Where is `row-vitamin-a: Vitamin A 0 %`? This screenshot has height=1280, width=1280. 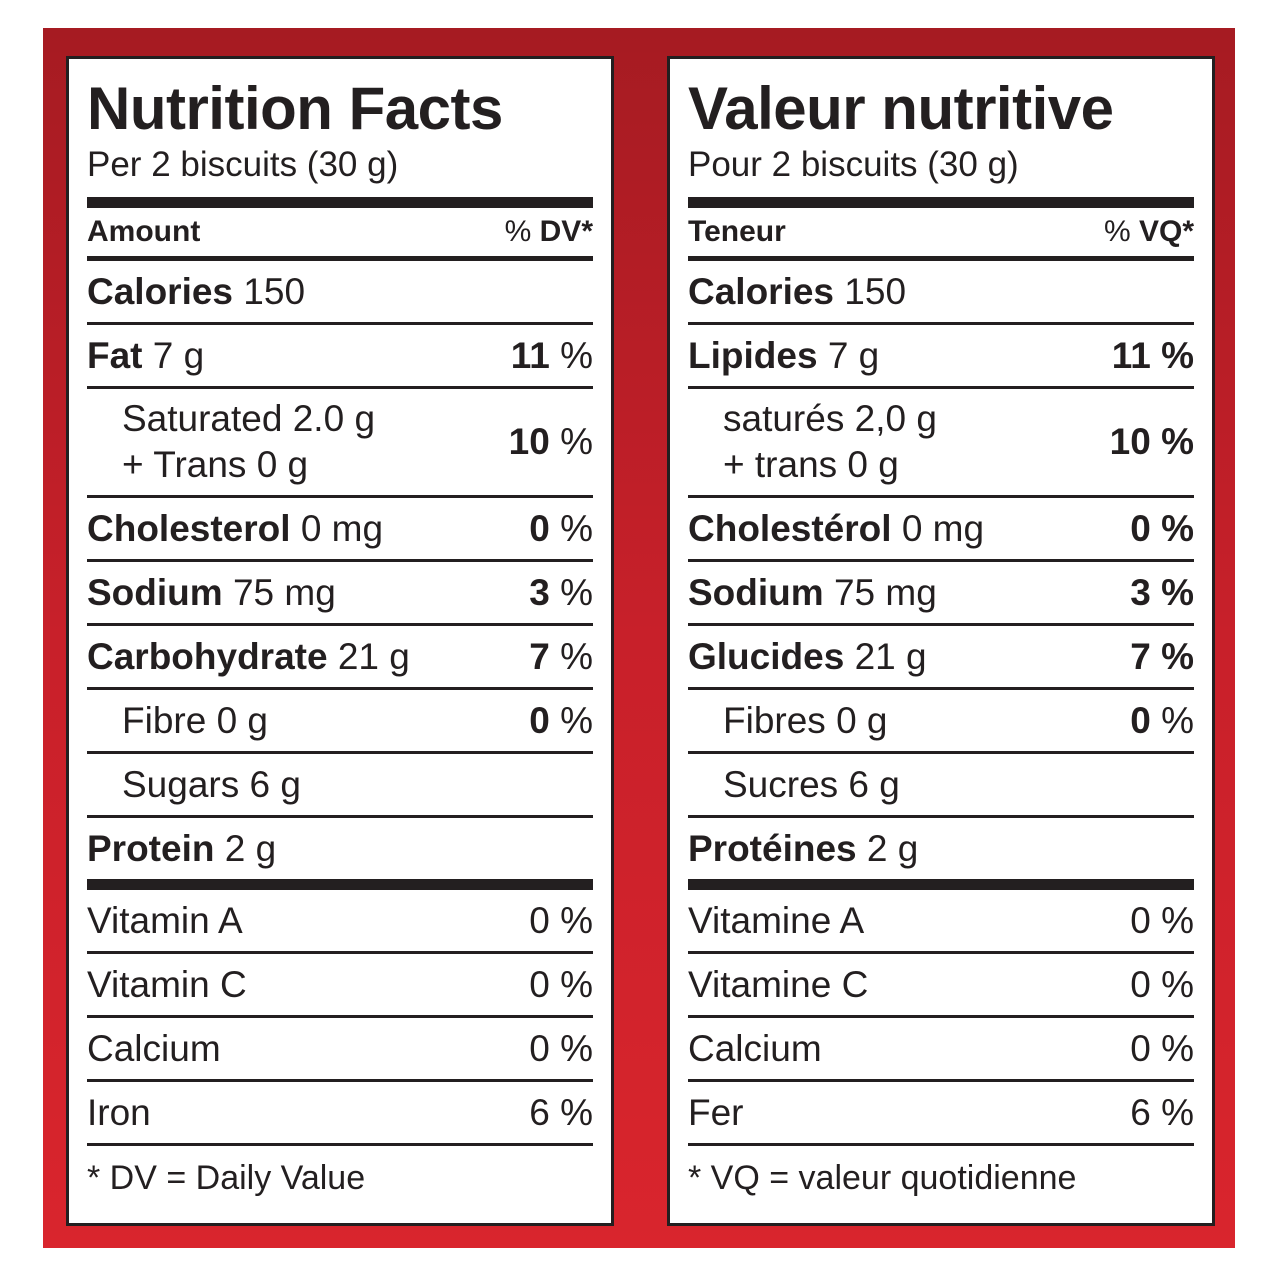
row-vitamin-a: Vitamin A 0 % is located at coordinates (340, 922).